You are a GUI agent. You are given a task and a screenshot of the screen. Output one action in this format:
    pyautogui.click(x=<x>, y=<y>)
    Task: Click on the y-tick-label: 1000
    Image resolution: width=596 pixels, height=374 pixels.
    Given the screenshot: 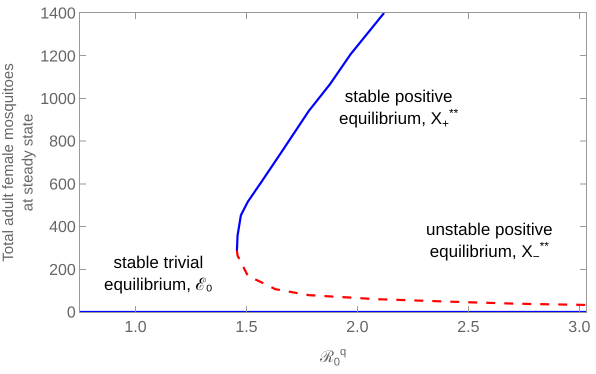 What is the action you would take?
    pyautogui.click(x=58, y=99)
    